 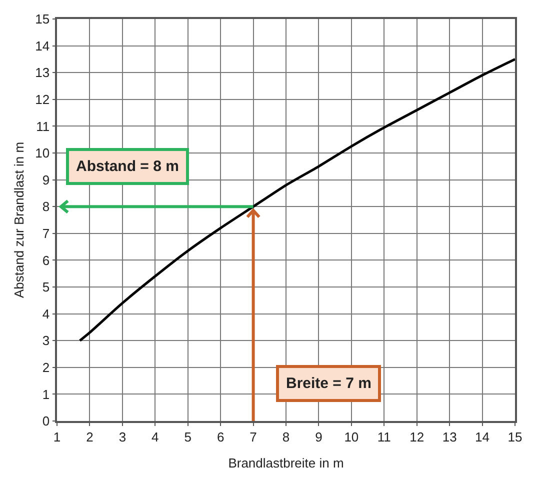 What do you see at coordinates (46, 314) in the screenshot?
I see `y-tick-label: 4` at bounding box center [46, 314].